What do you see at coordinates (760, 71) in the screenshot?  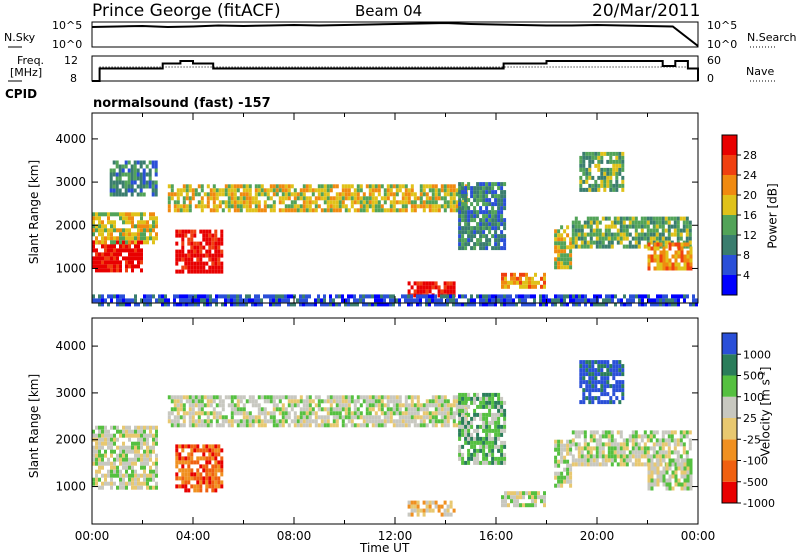 I see `nave-label: Nave` at bounding box center [760, 71].